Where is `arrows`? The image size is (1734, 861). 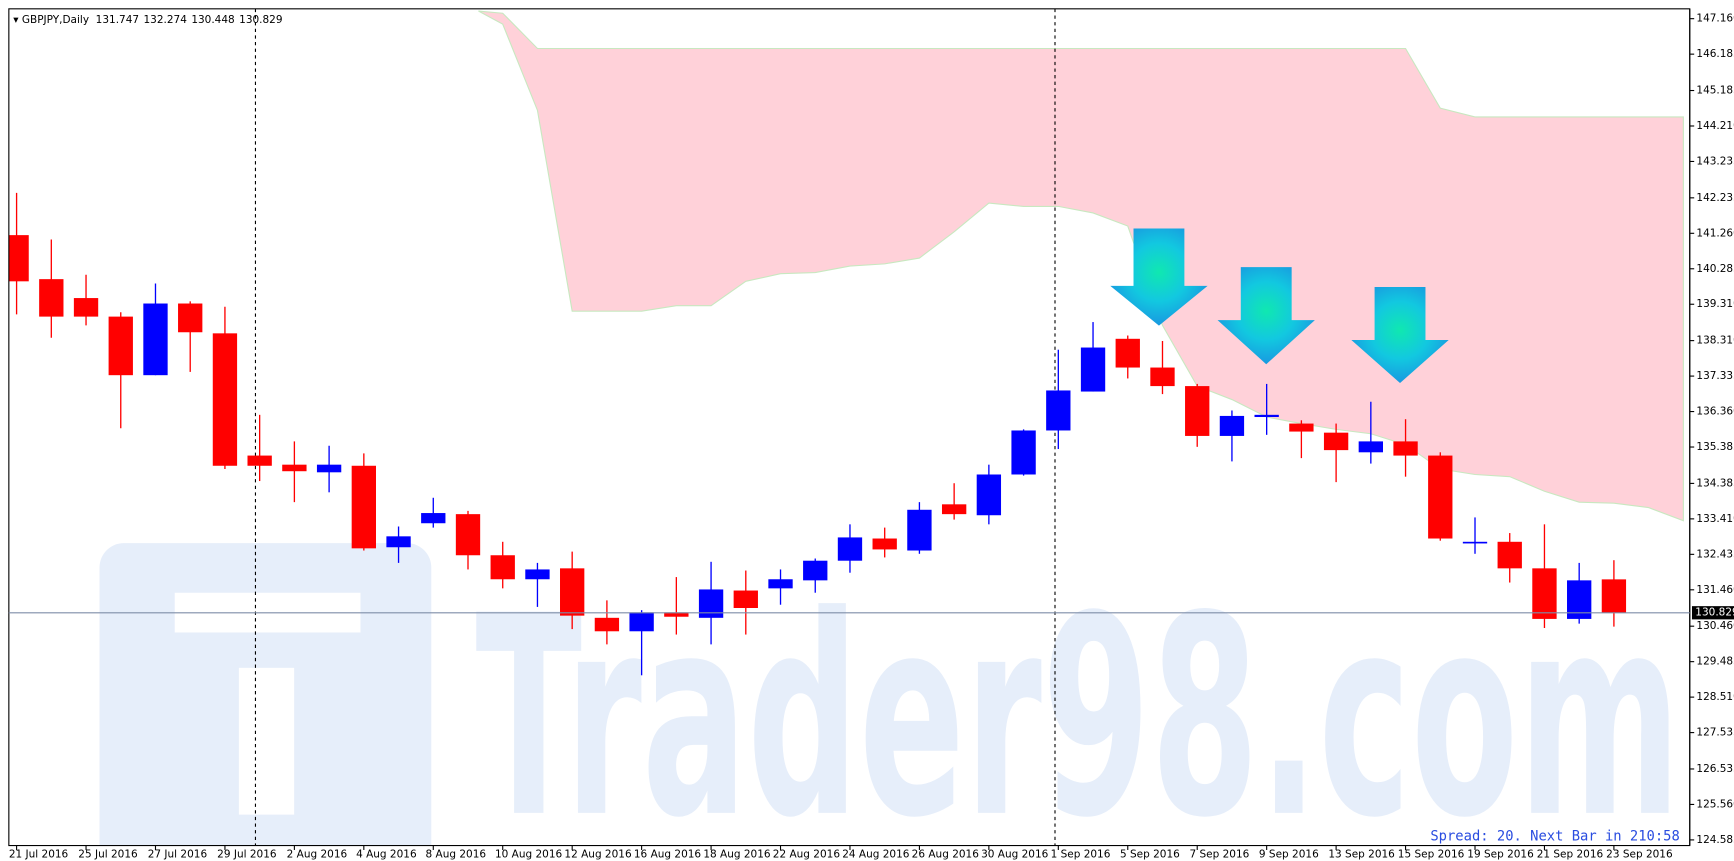 arrows is located at coordinates (1279, 306).